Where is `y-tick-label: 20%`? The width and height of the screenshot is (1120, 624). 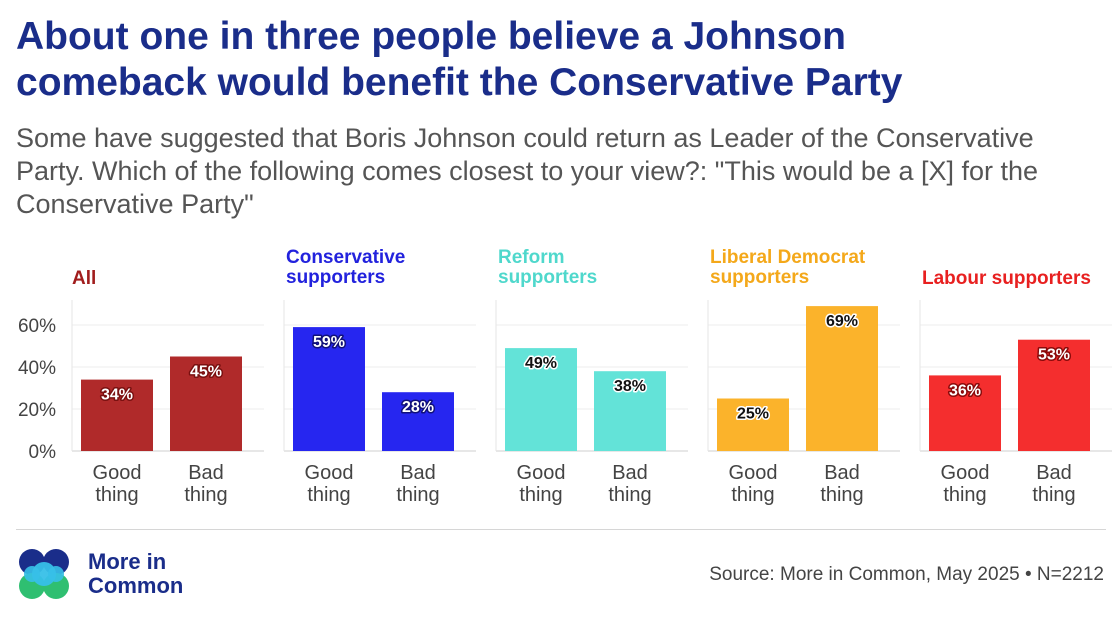 y-tick-label: 20% is located at coordinates (37, 410).